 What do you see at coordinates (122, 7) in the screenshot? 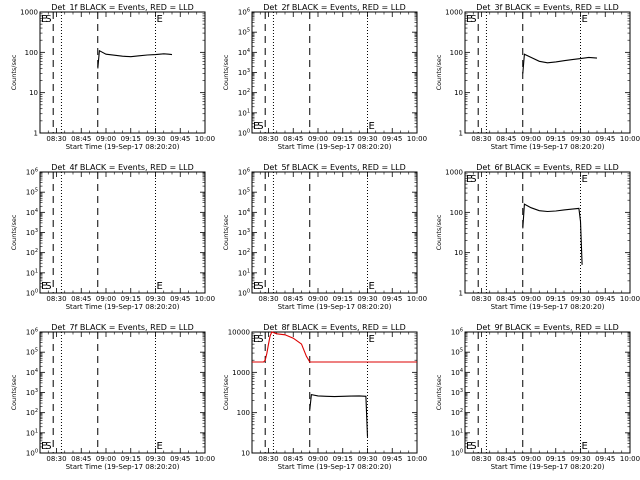
I see `panel-title: Det_1f BLACK = Events, RED = LLD` at bounding box center [122, 7].